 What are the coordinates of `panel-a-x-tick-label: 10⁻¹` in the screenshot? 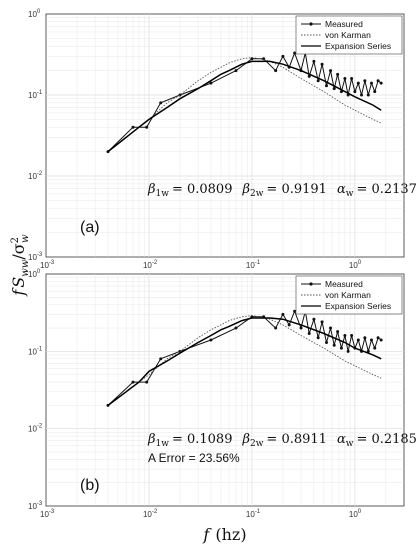 It's located at (253, 265).